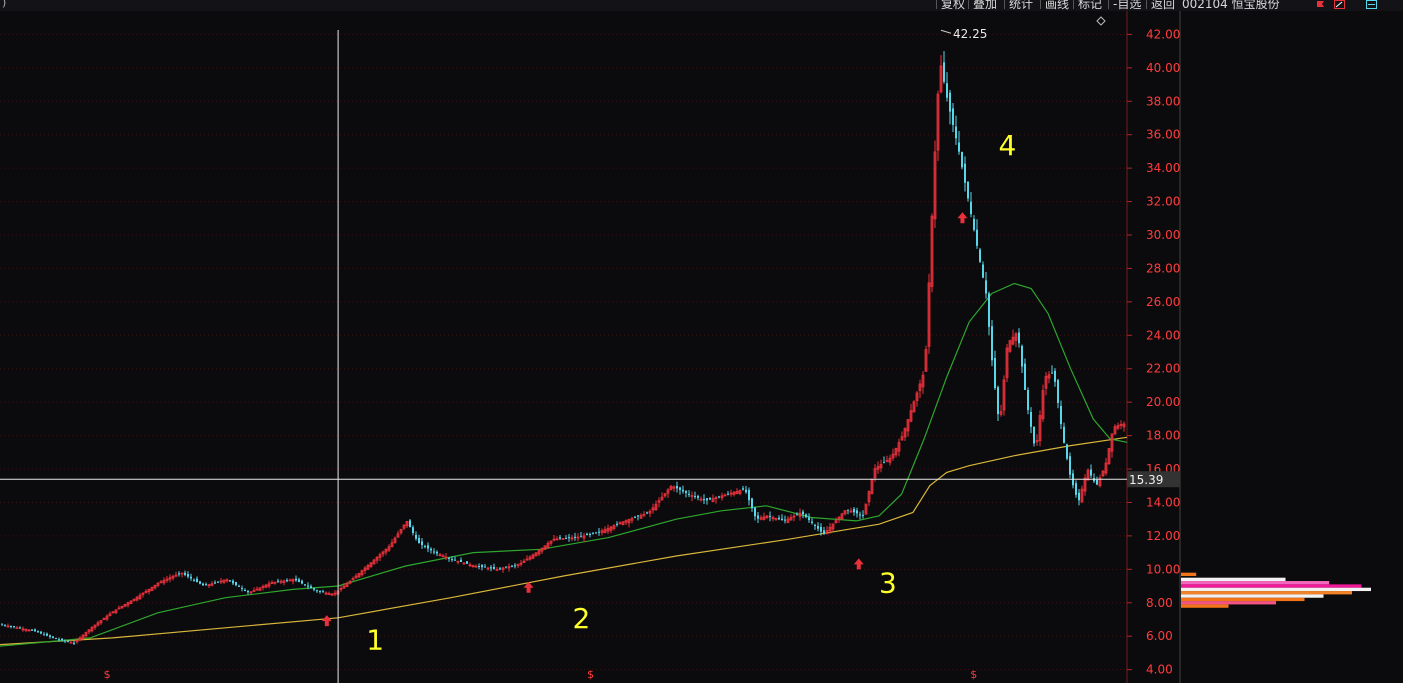  What do you see at coordinates (1371, 4) in the screenshot?
I see `settings-icon` at bounding box center [1371, 4].